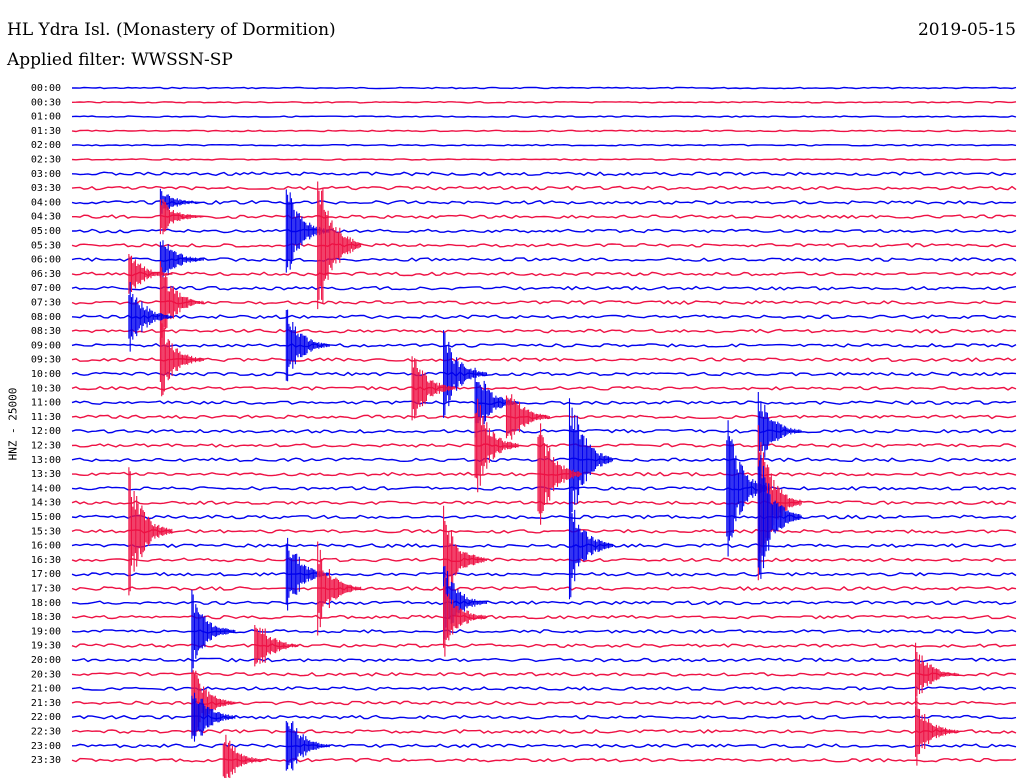  I want to click on y-tick-label: 19:00, so click(46, 631).